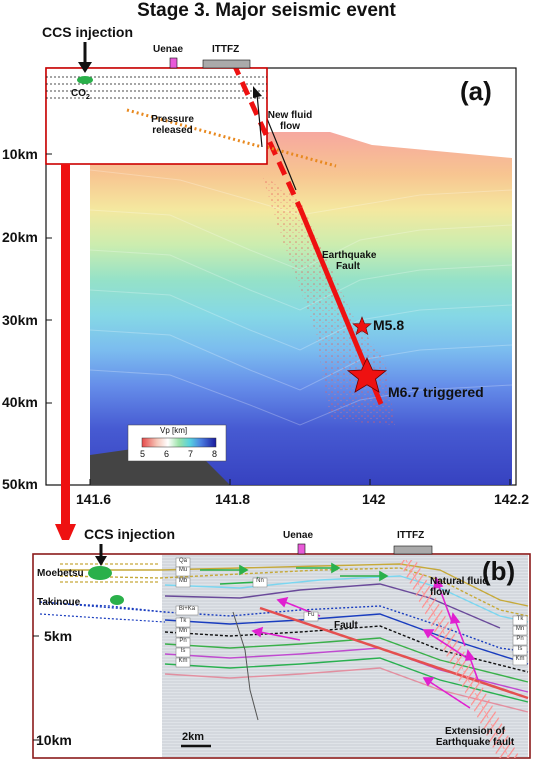  Describe the element at coordinates (54, 740) in the screenshot. I see `y-tick-b-10: 10km` at that location.